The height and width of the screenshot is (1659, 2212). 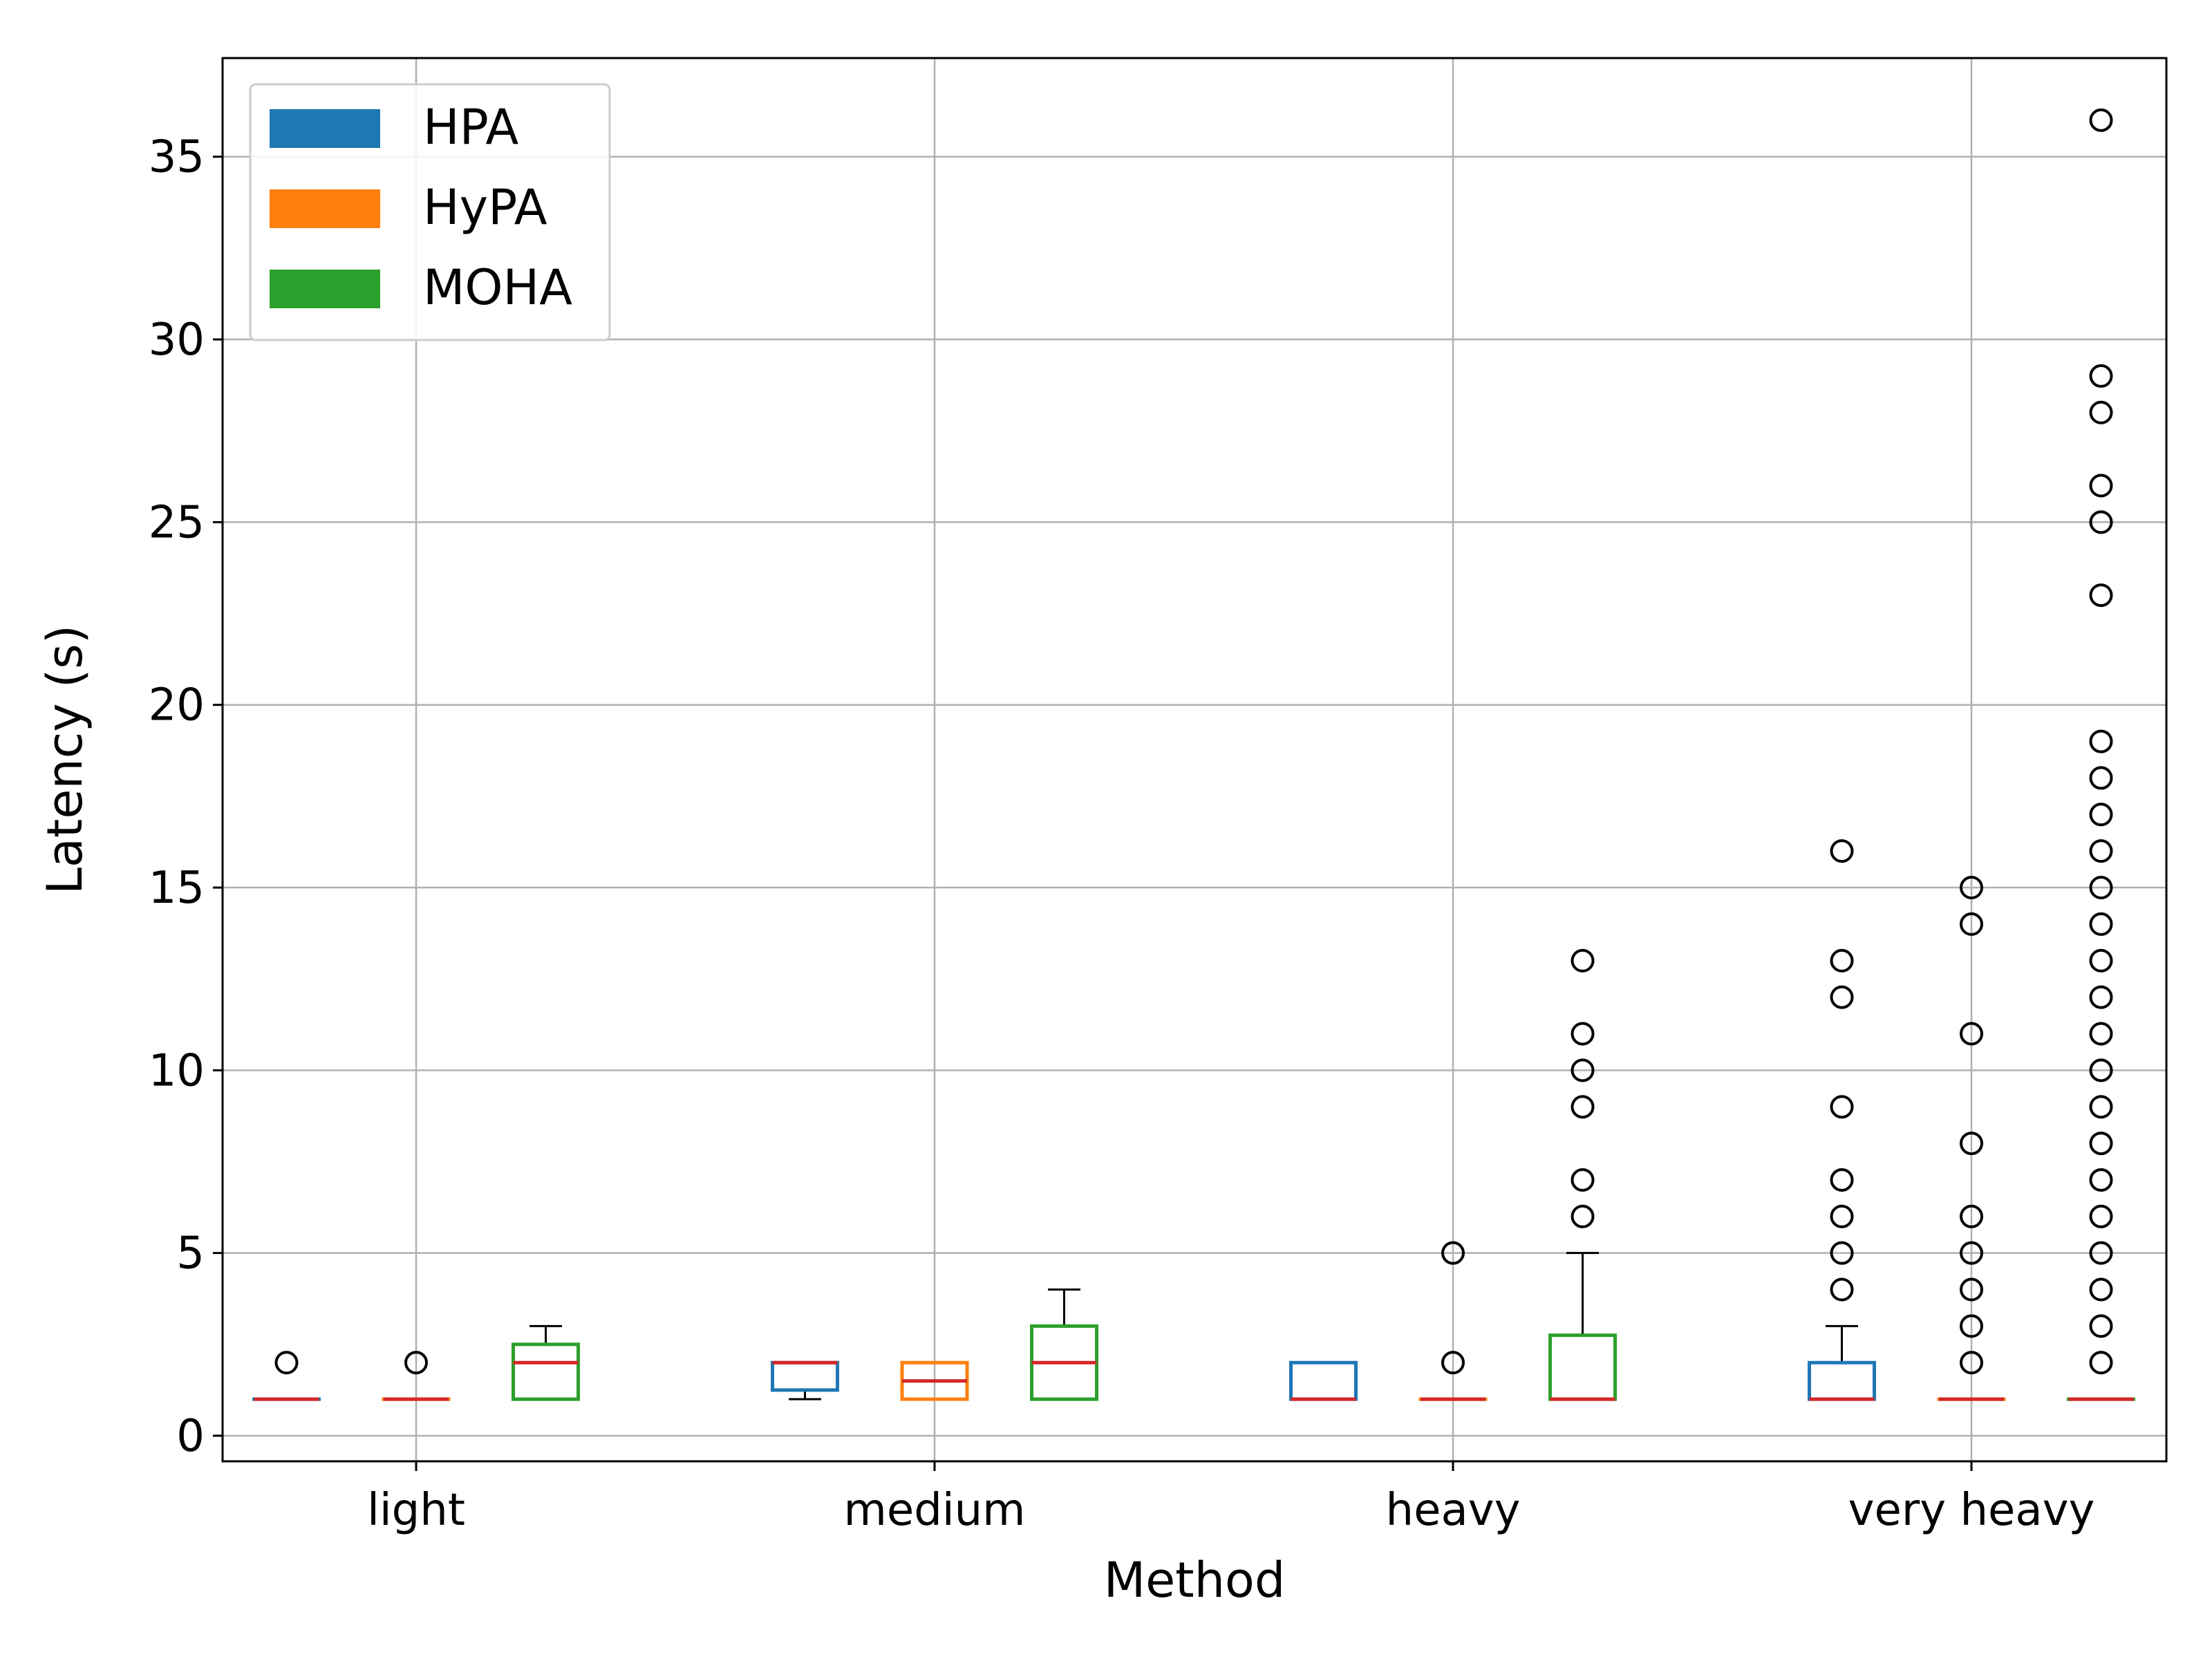 What do you see at coordinates (325, 289) in the screenshot?
I see `legend-swatch-moha` at bounding box center [325, 289].